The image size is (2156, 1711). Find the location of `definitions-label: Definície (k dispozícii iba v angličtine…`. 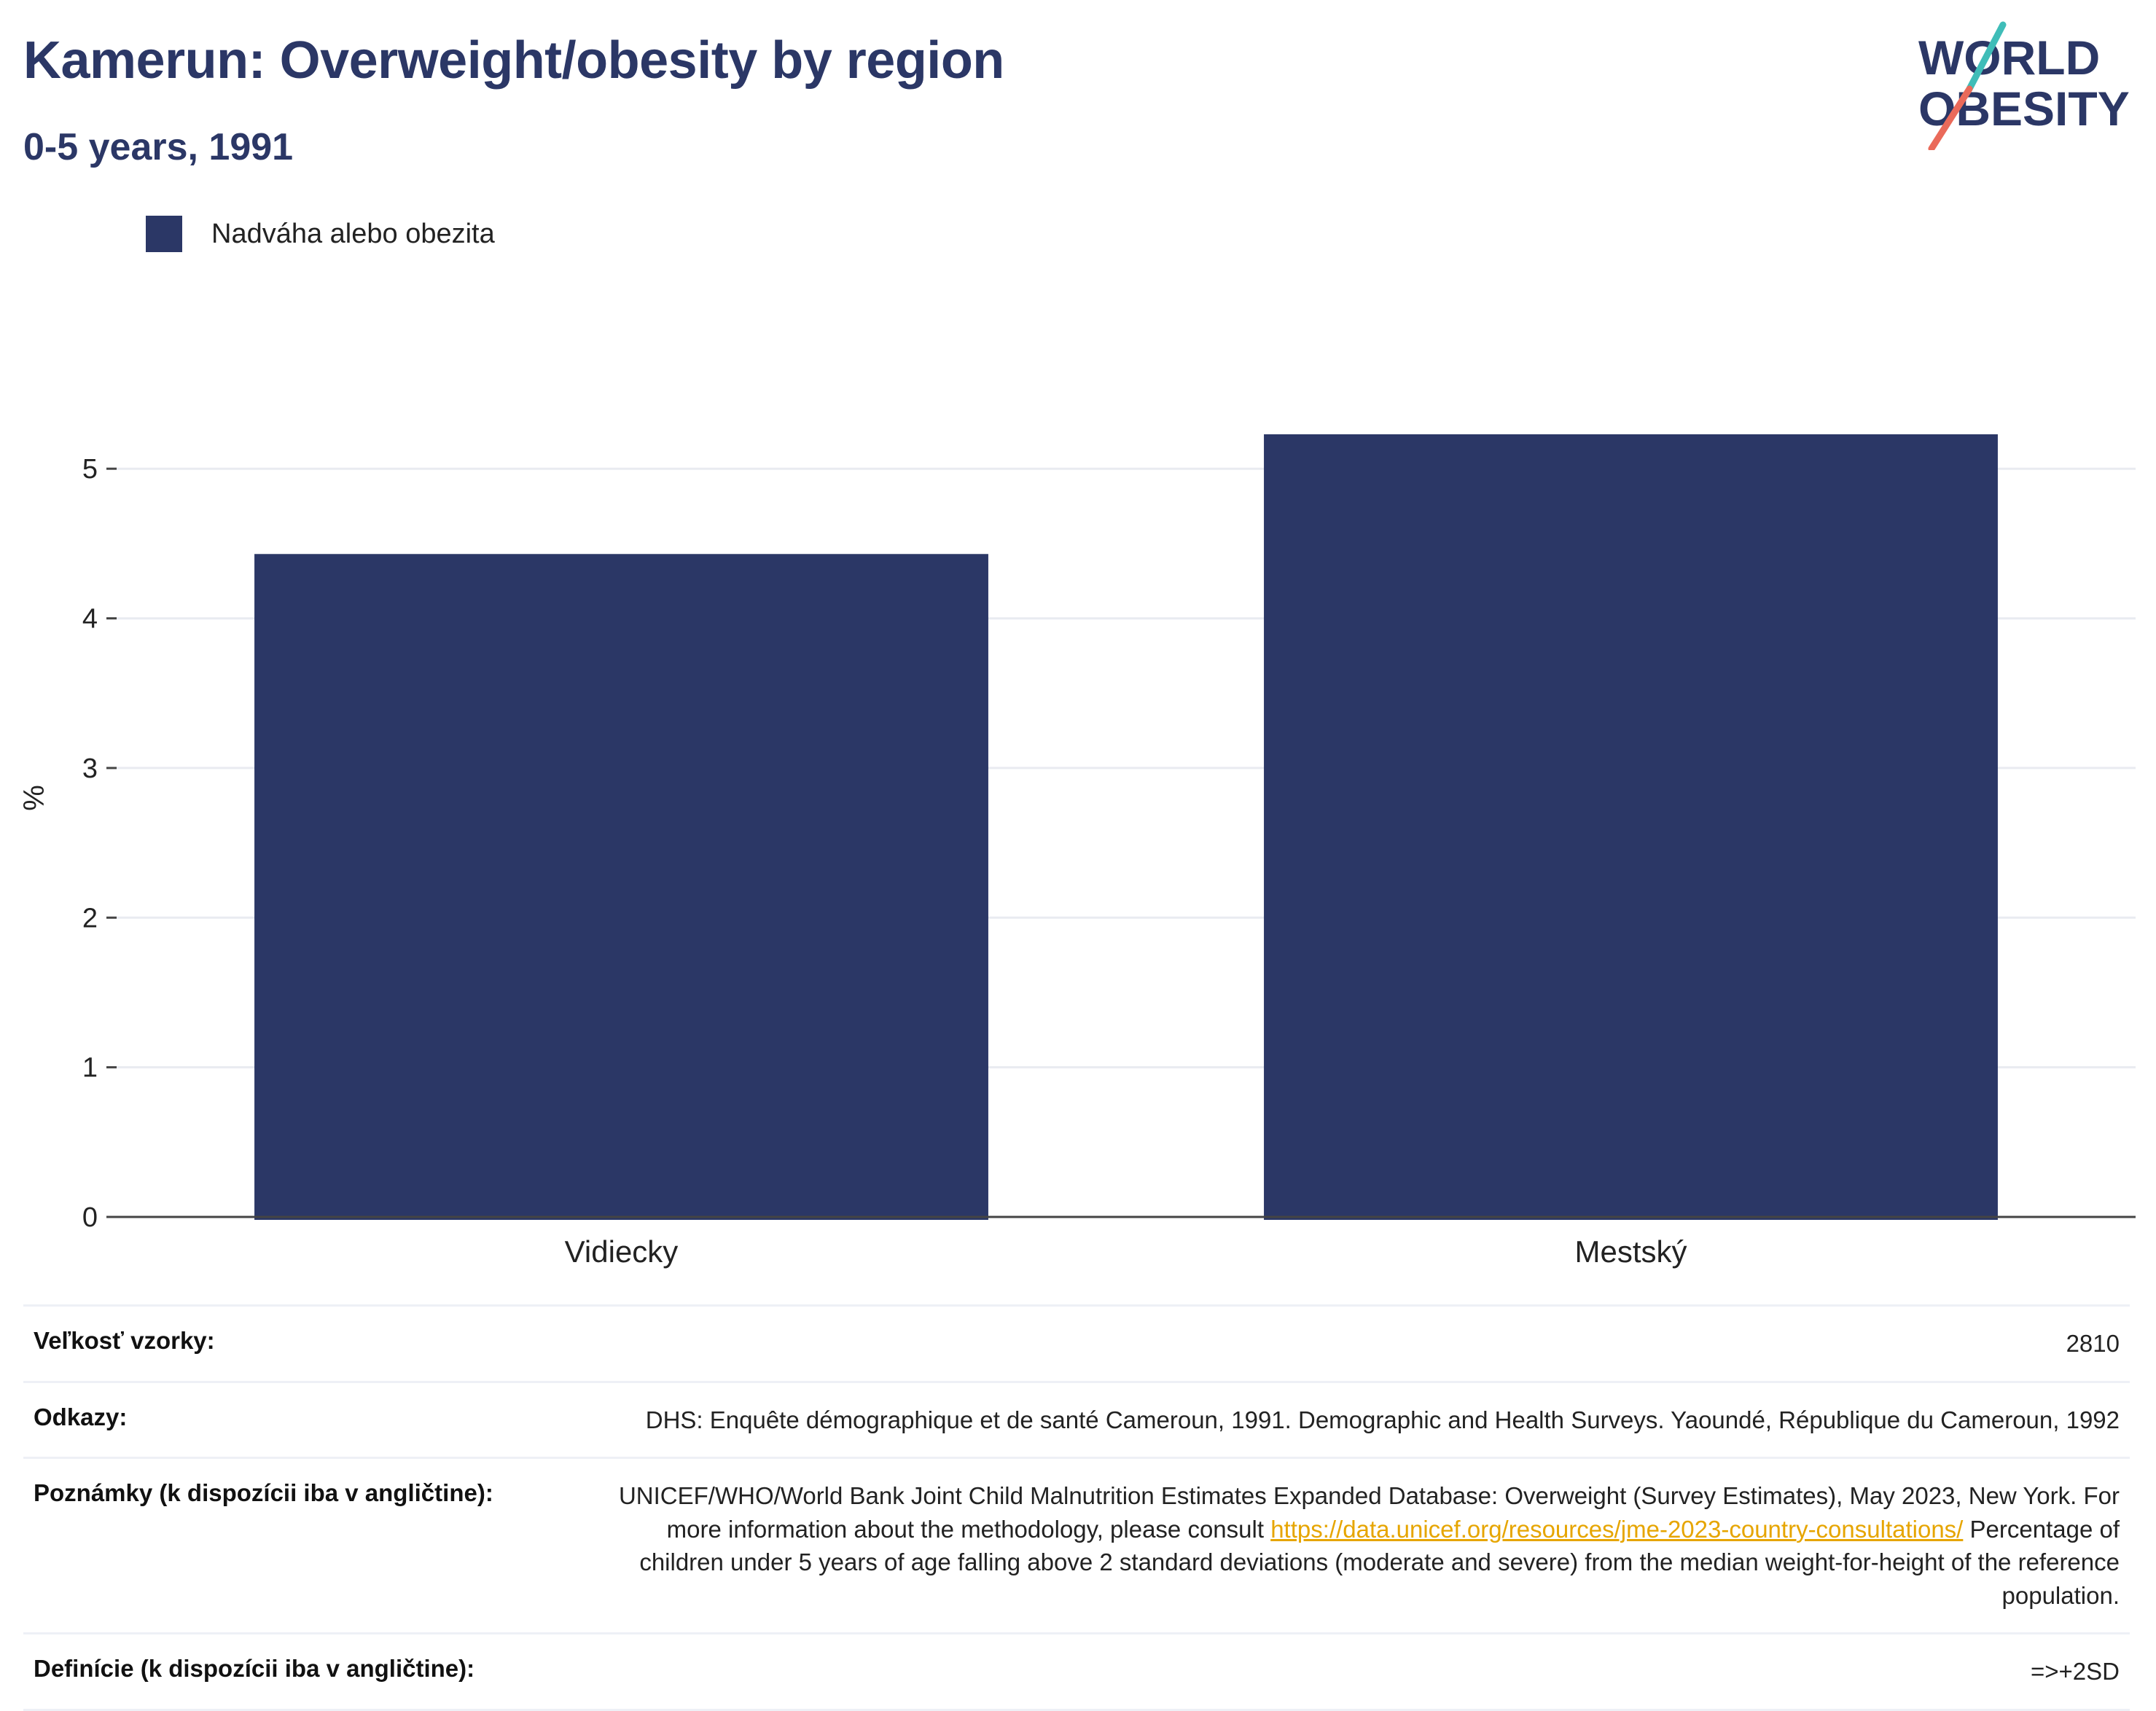

definitions-label: Definície (k dispozícii iba v angličtine… is located at coordinates (255, 1669).